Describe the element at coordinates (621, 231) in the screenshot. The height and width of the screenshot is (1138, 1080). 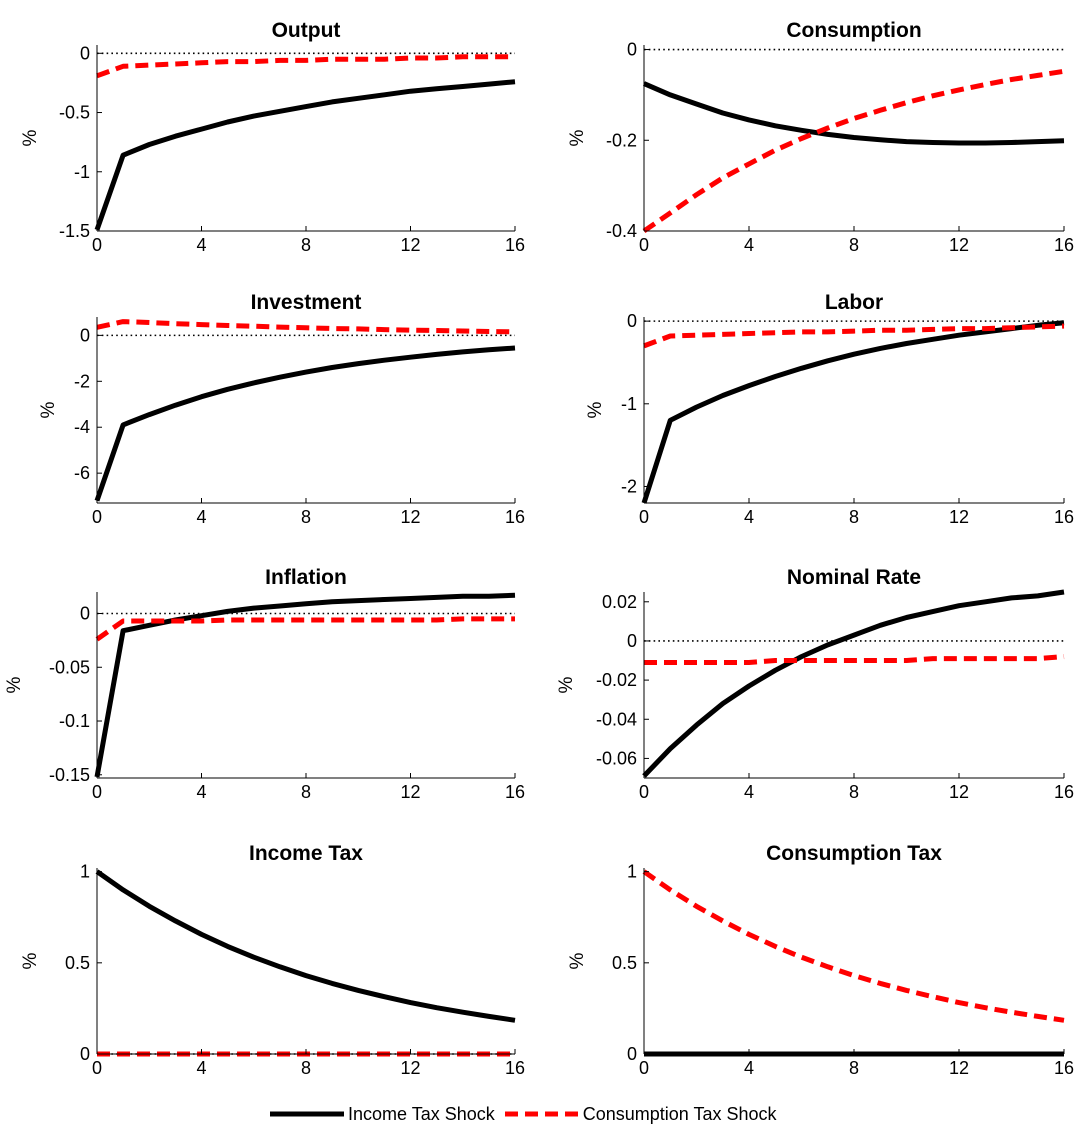
I see `y-tick-label: -0.4` at that location.